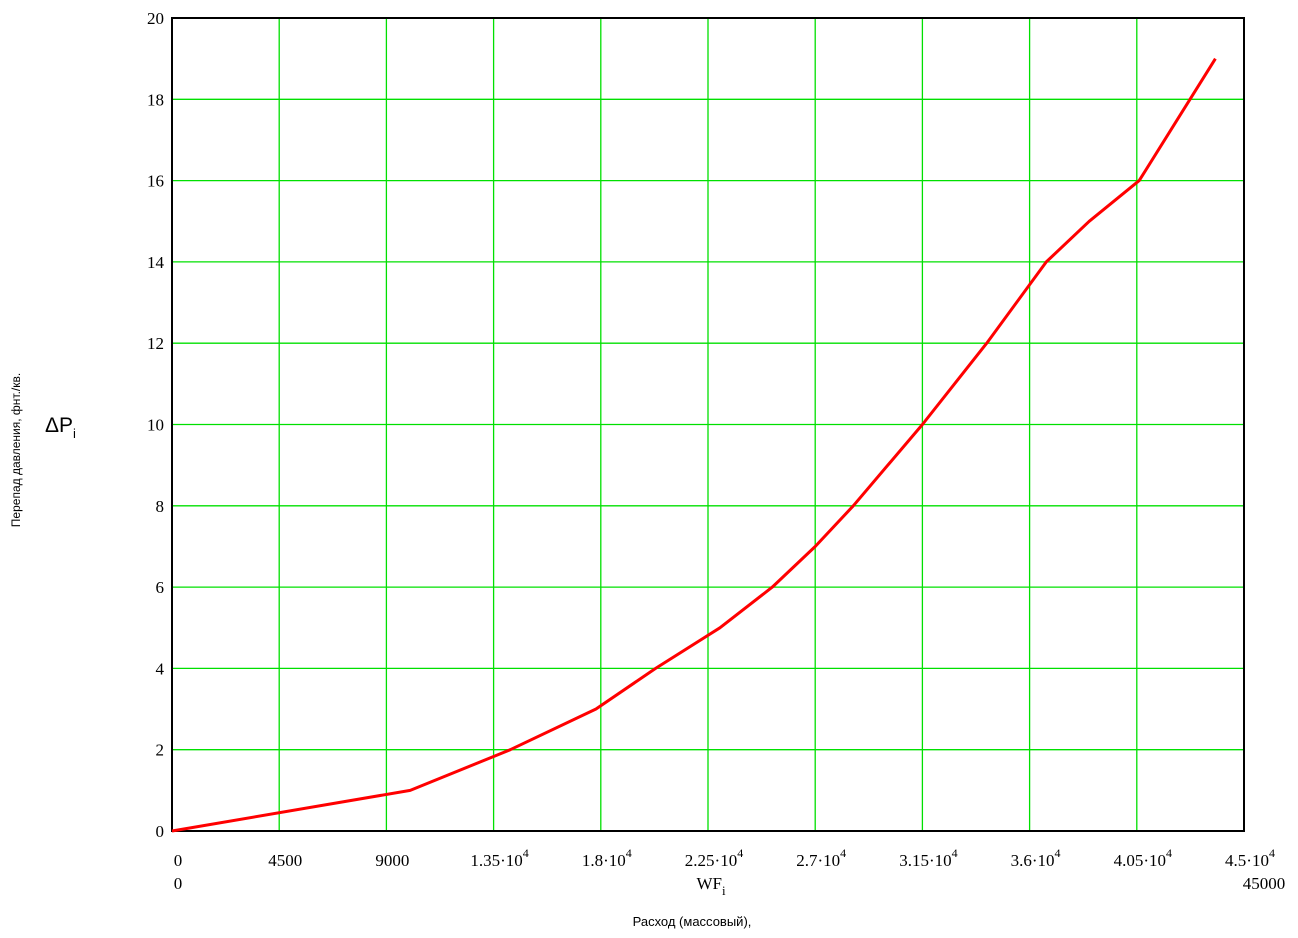  What do you see at coordinates (155, 99) in the screenshot?
I see `y-tick-label-9: 18` at bounding box center [155, 99].